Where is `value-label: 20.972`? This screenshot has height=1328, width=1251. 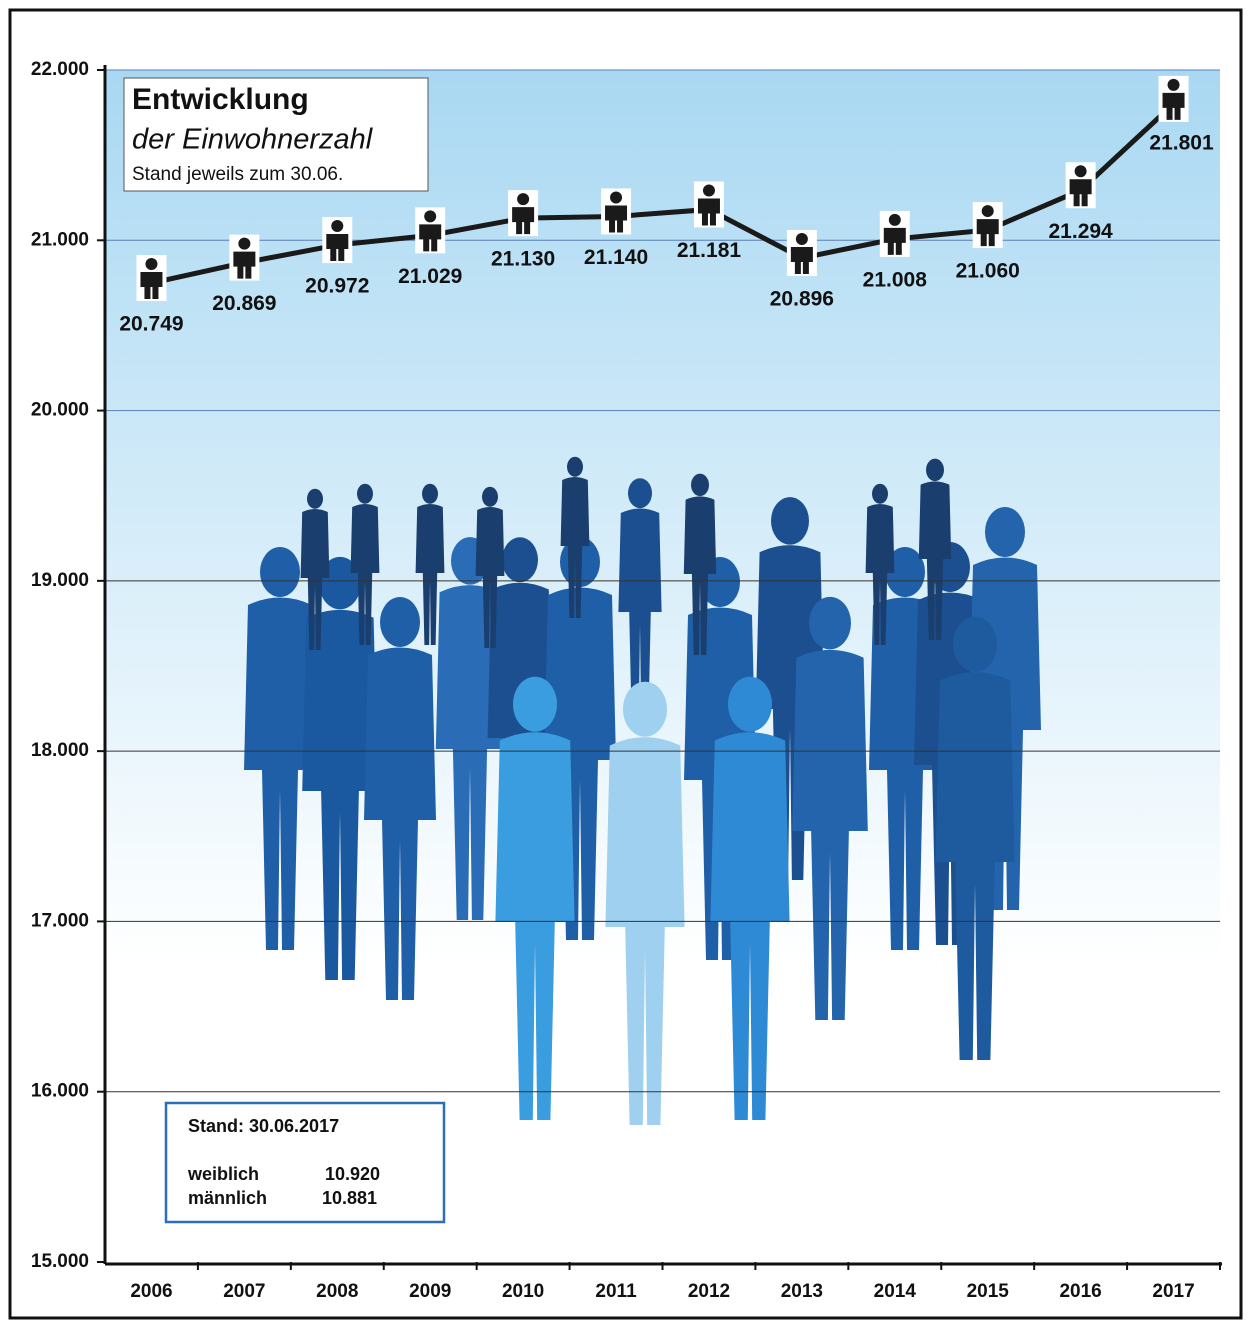
value-label: 20.972 is located at coordinates (337, 286).